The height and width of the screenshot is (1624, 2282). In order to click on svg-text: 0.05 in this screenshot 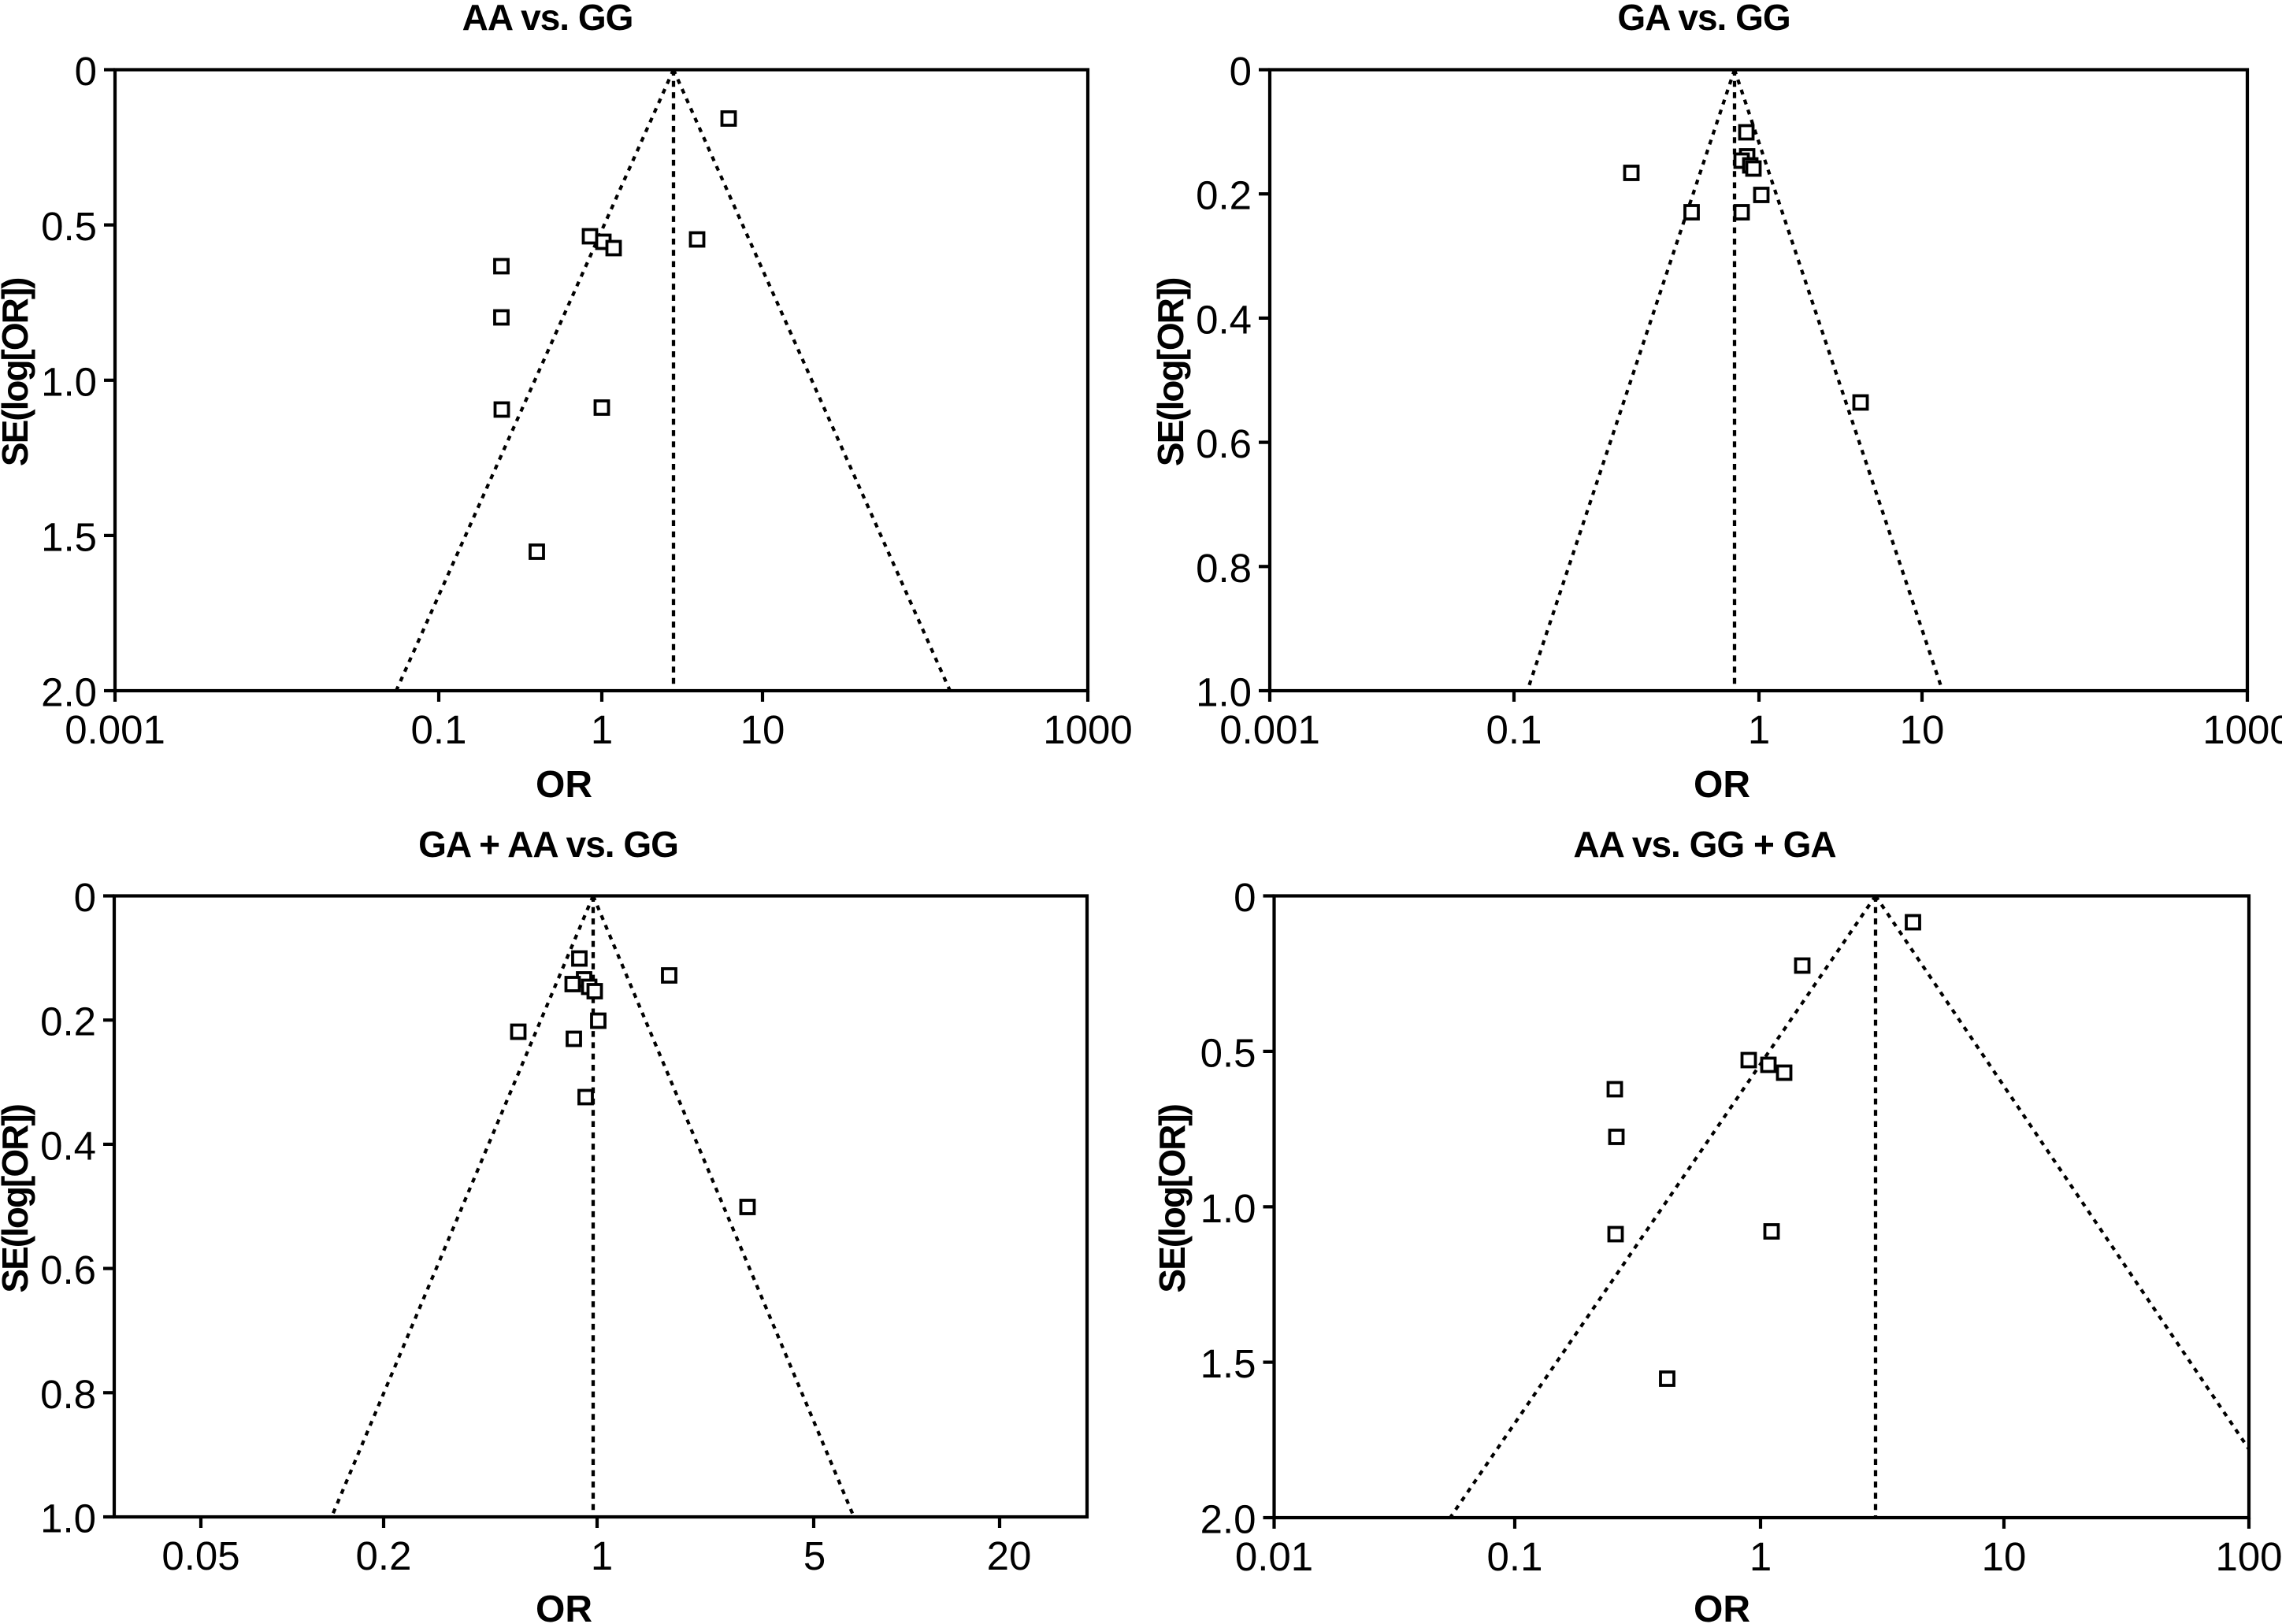, I will do `click(200, 1555)`.